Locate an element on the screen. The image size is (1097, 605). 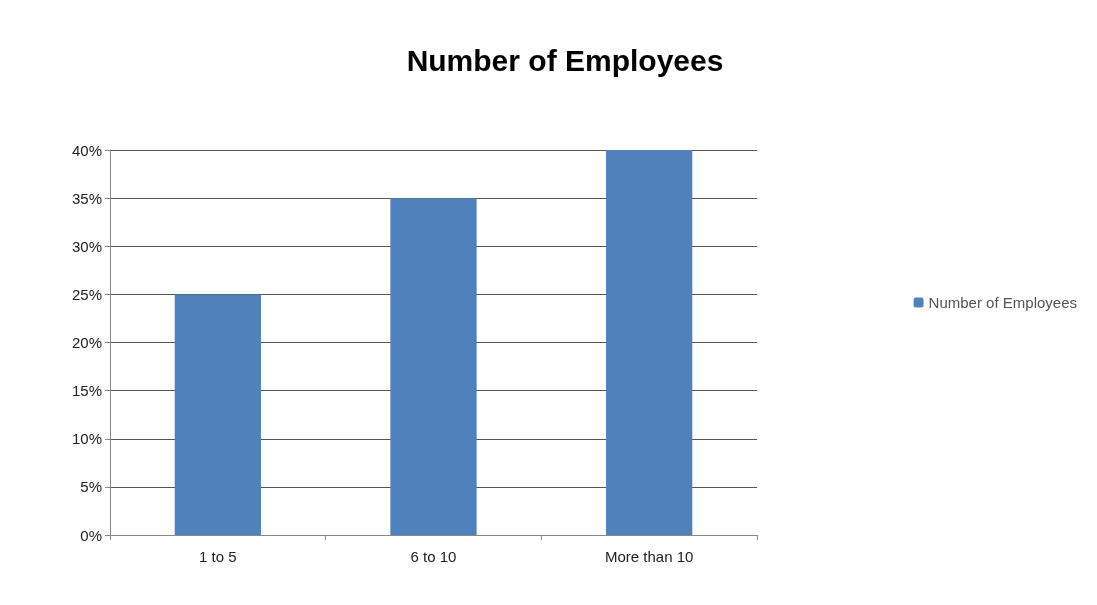
legend-label: Number of Employees is located at coordinates (1003, 302).